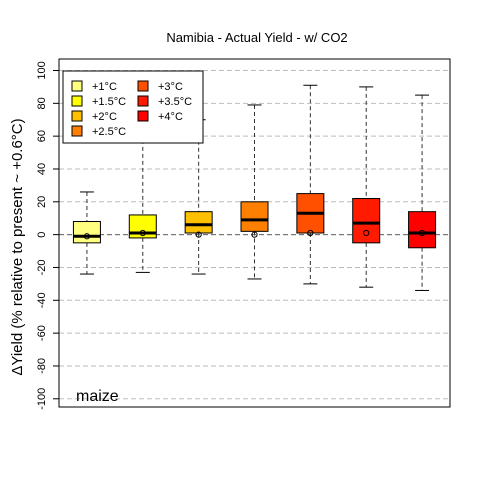 The image size is (480, 485). I want to click on chart-title: Namibia - Actual Yield - w/ CO2, so click(256, 37).